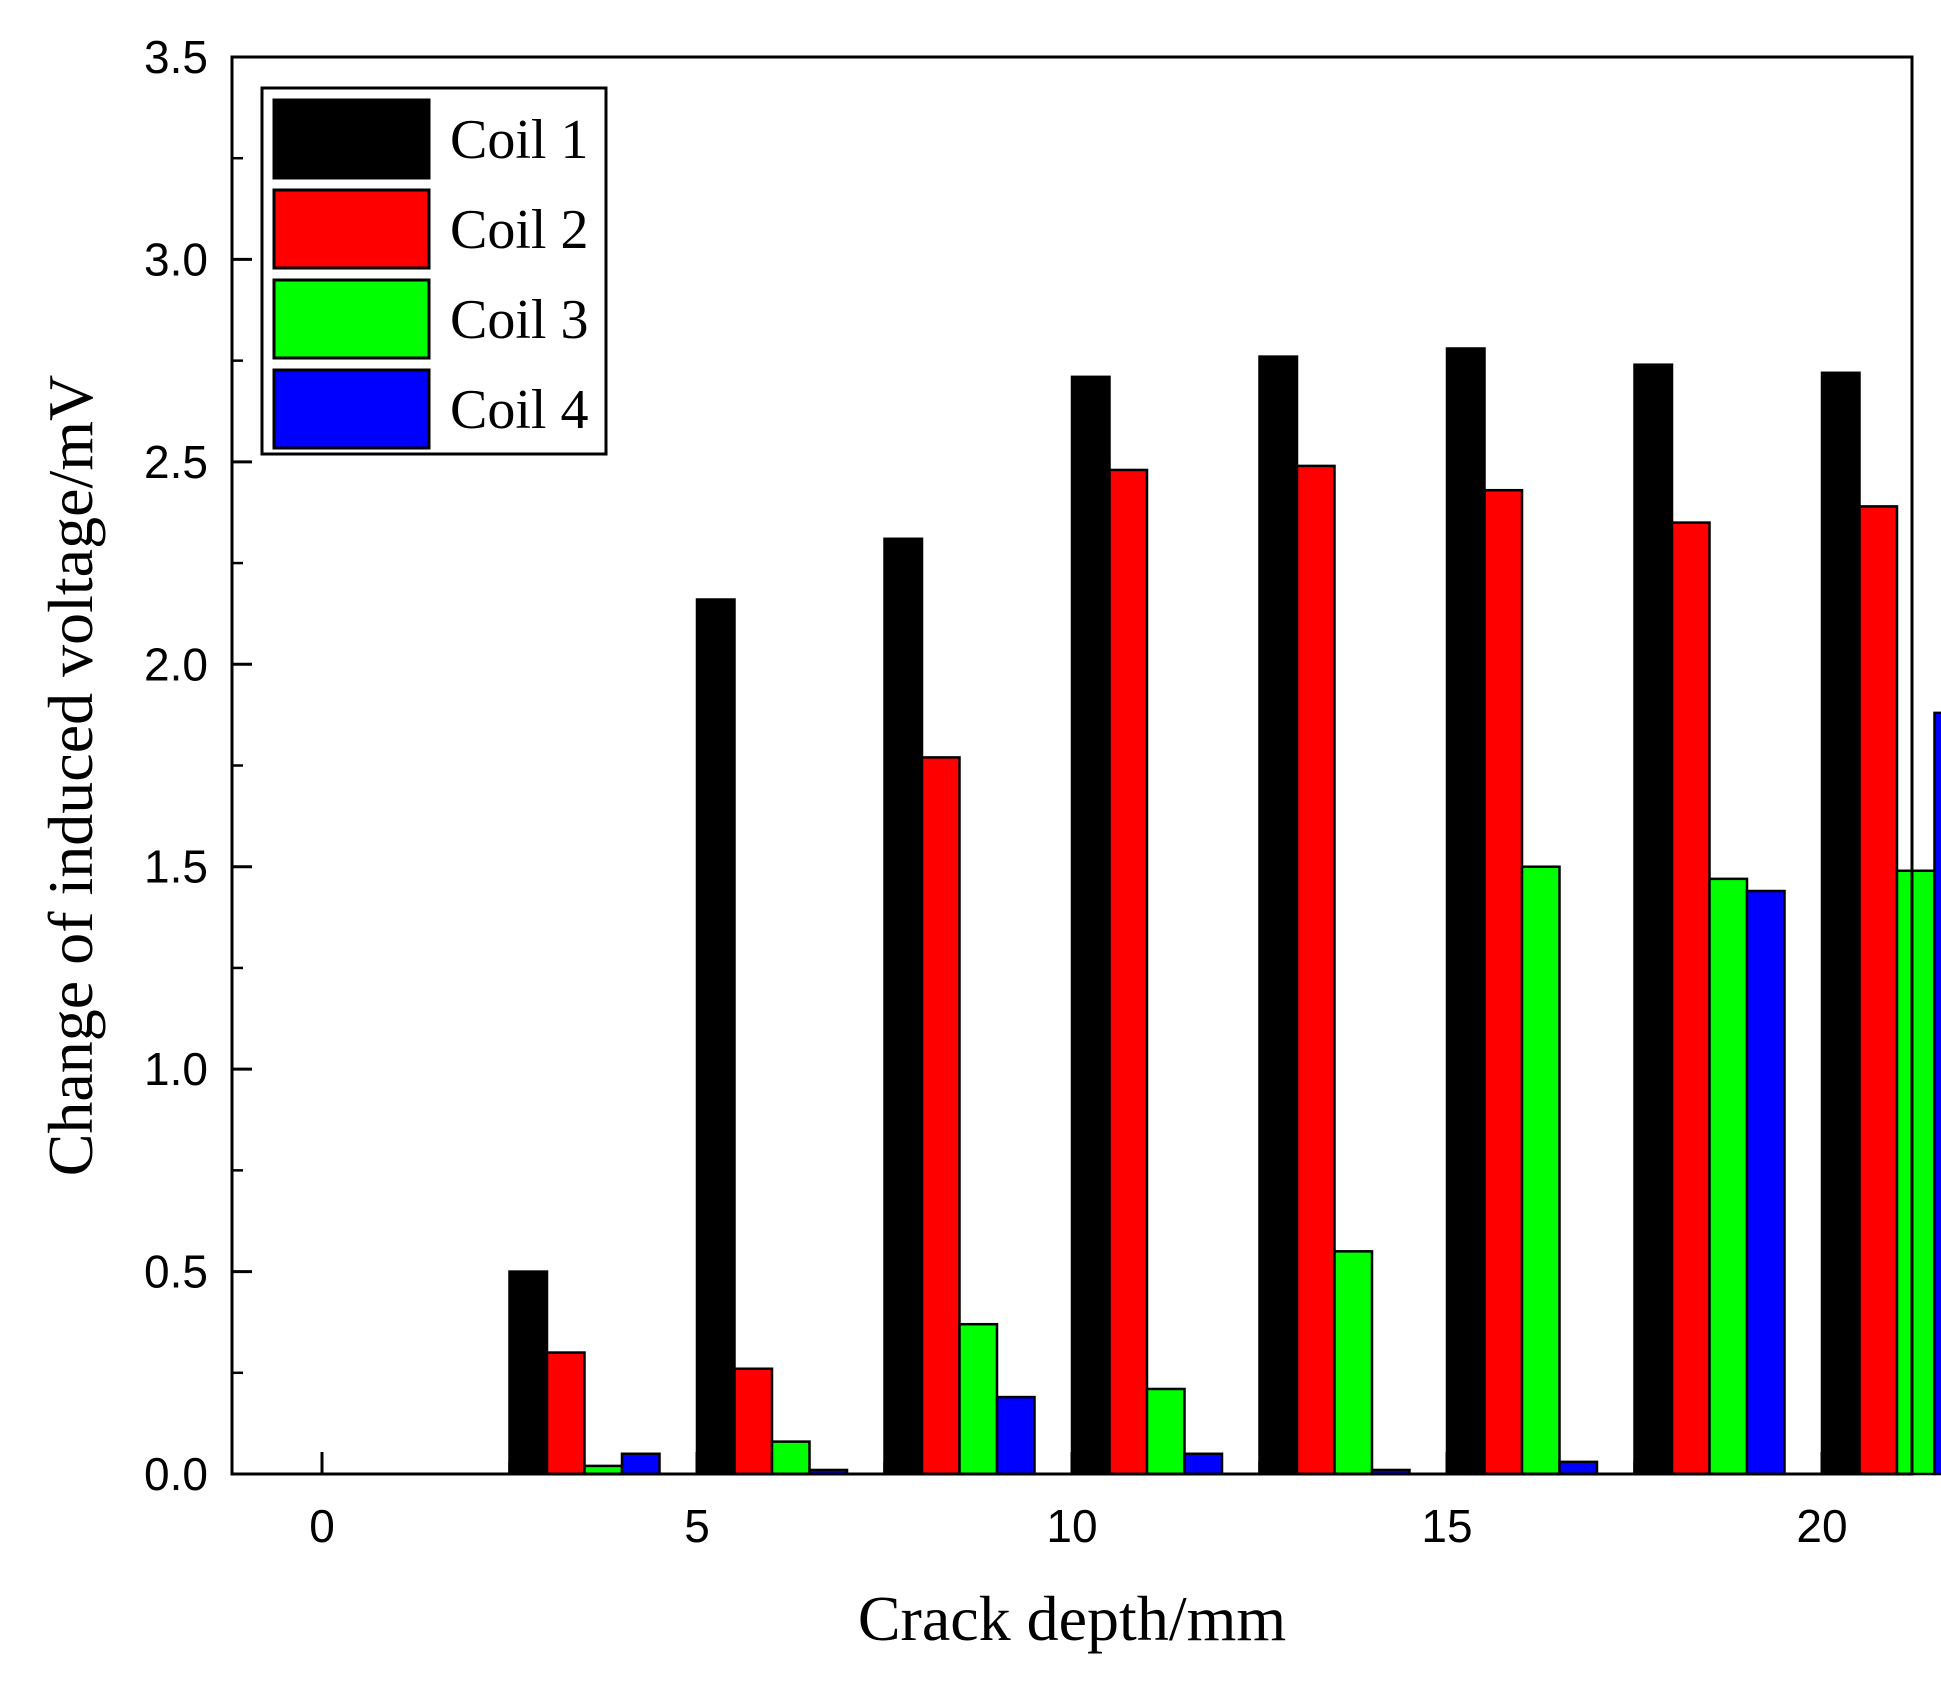 Image resolution: width=1941 pixels, height=1681 pixels. I want to click on bar-coil-4-x6, so click(1579, 1468).